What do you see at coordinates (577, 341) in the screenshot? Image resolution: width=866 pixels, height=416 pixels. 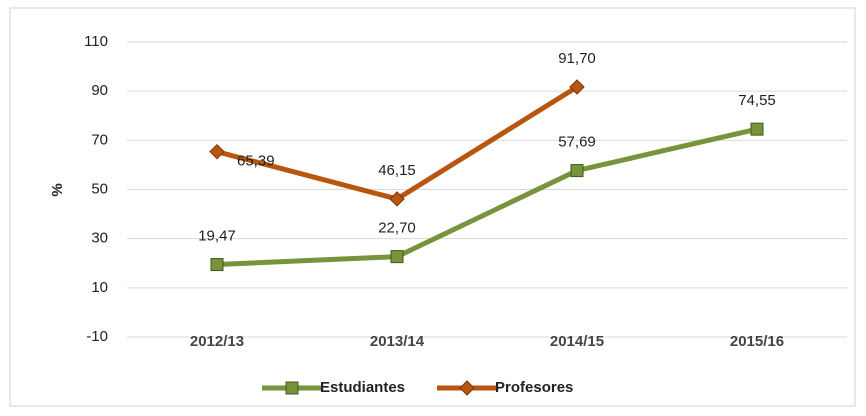 I see `x-tick-label: 2014/15` at bounding box center [577, 341].